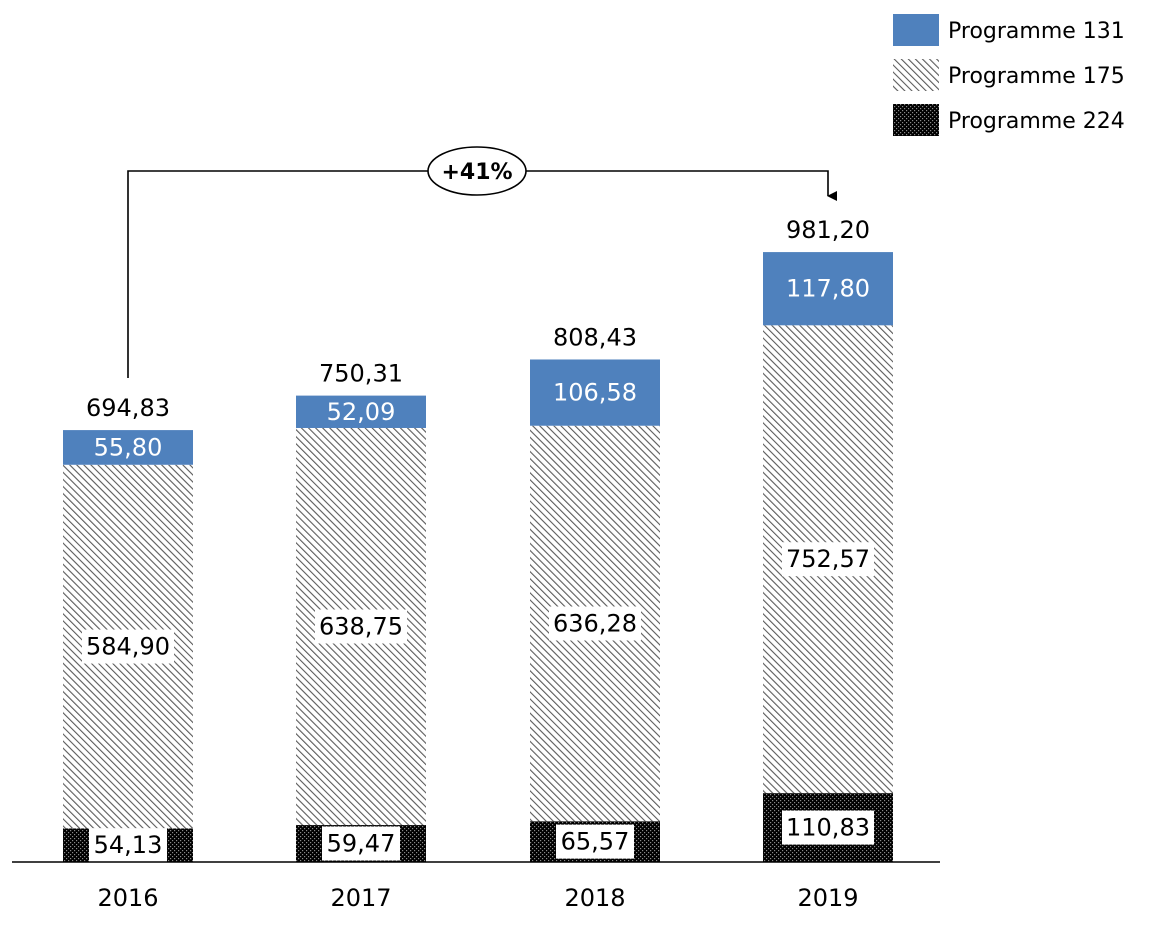 Image resolution: width=1159 pixels, height=933 pixels. What do you see at coordinates (594, 898) in the screenshot?
I see `x-tick-label-2018: 2018` at bounding box center [594, 898].